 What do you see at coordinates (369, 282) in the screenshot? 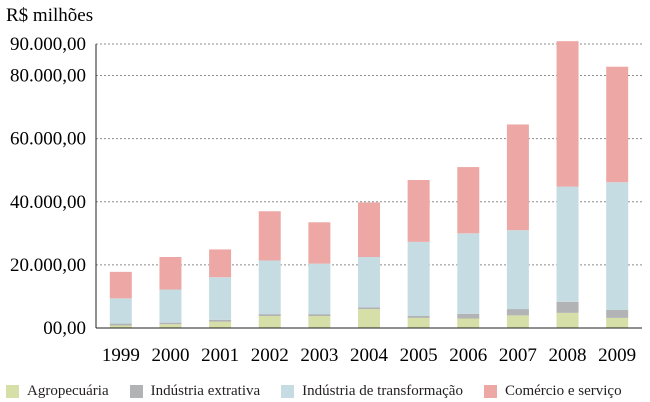
I see `bar-segment-3-2004` at bounding box center [369, 282].